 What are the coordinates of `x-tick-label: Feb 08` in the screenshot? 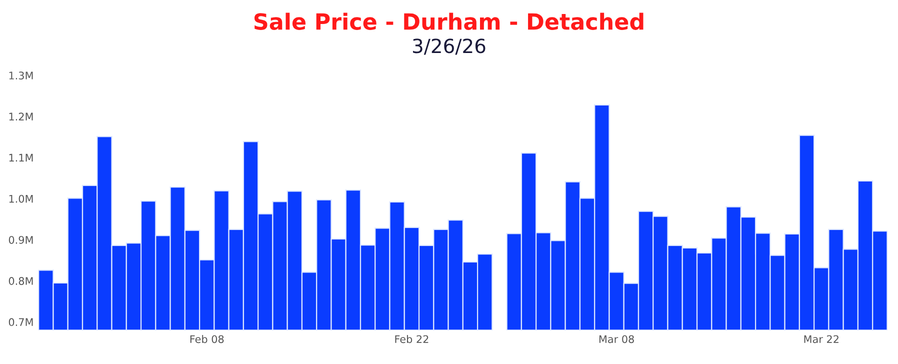 It's located at (207, 339).